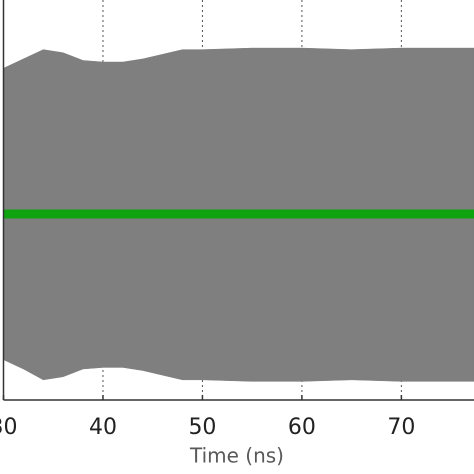 The height and width of the screenshot is (474, 474). What do you see at coordinates (401, 427) in the screenshot?
I see `x-tick-label: 70` at bounding box center [401, 427].